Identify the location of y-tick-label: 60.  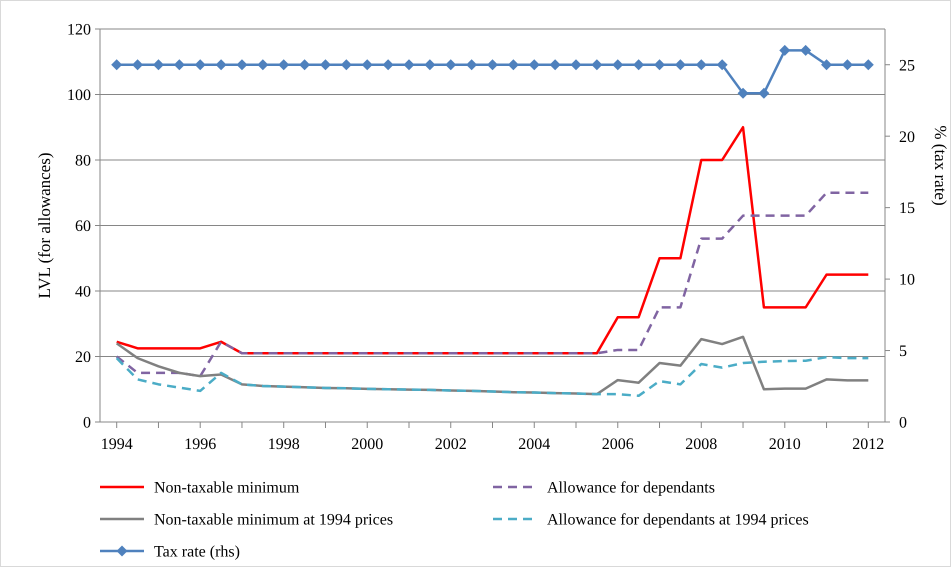
(83, 227).